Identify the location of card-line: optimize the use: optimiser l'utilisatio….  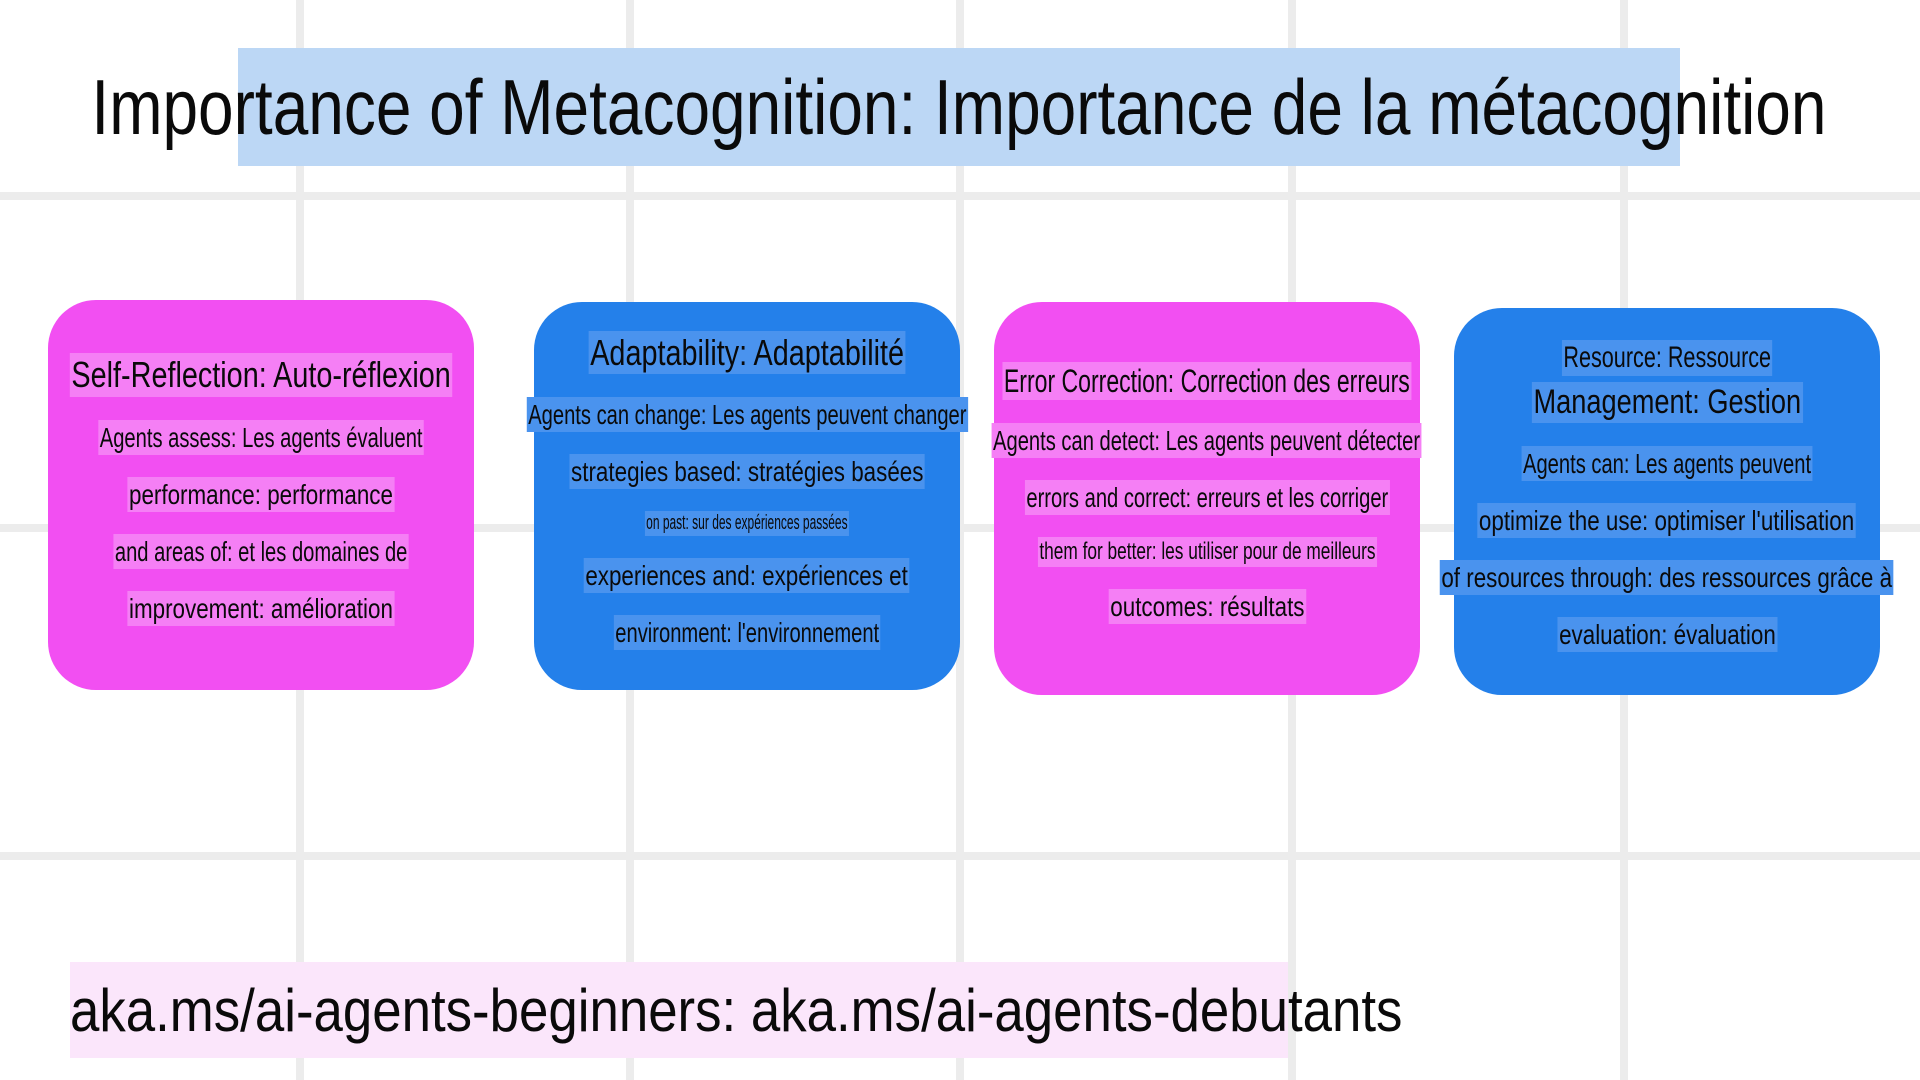
(1667, 520).